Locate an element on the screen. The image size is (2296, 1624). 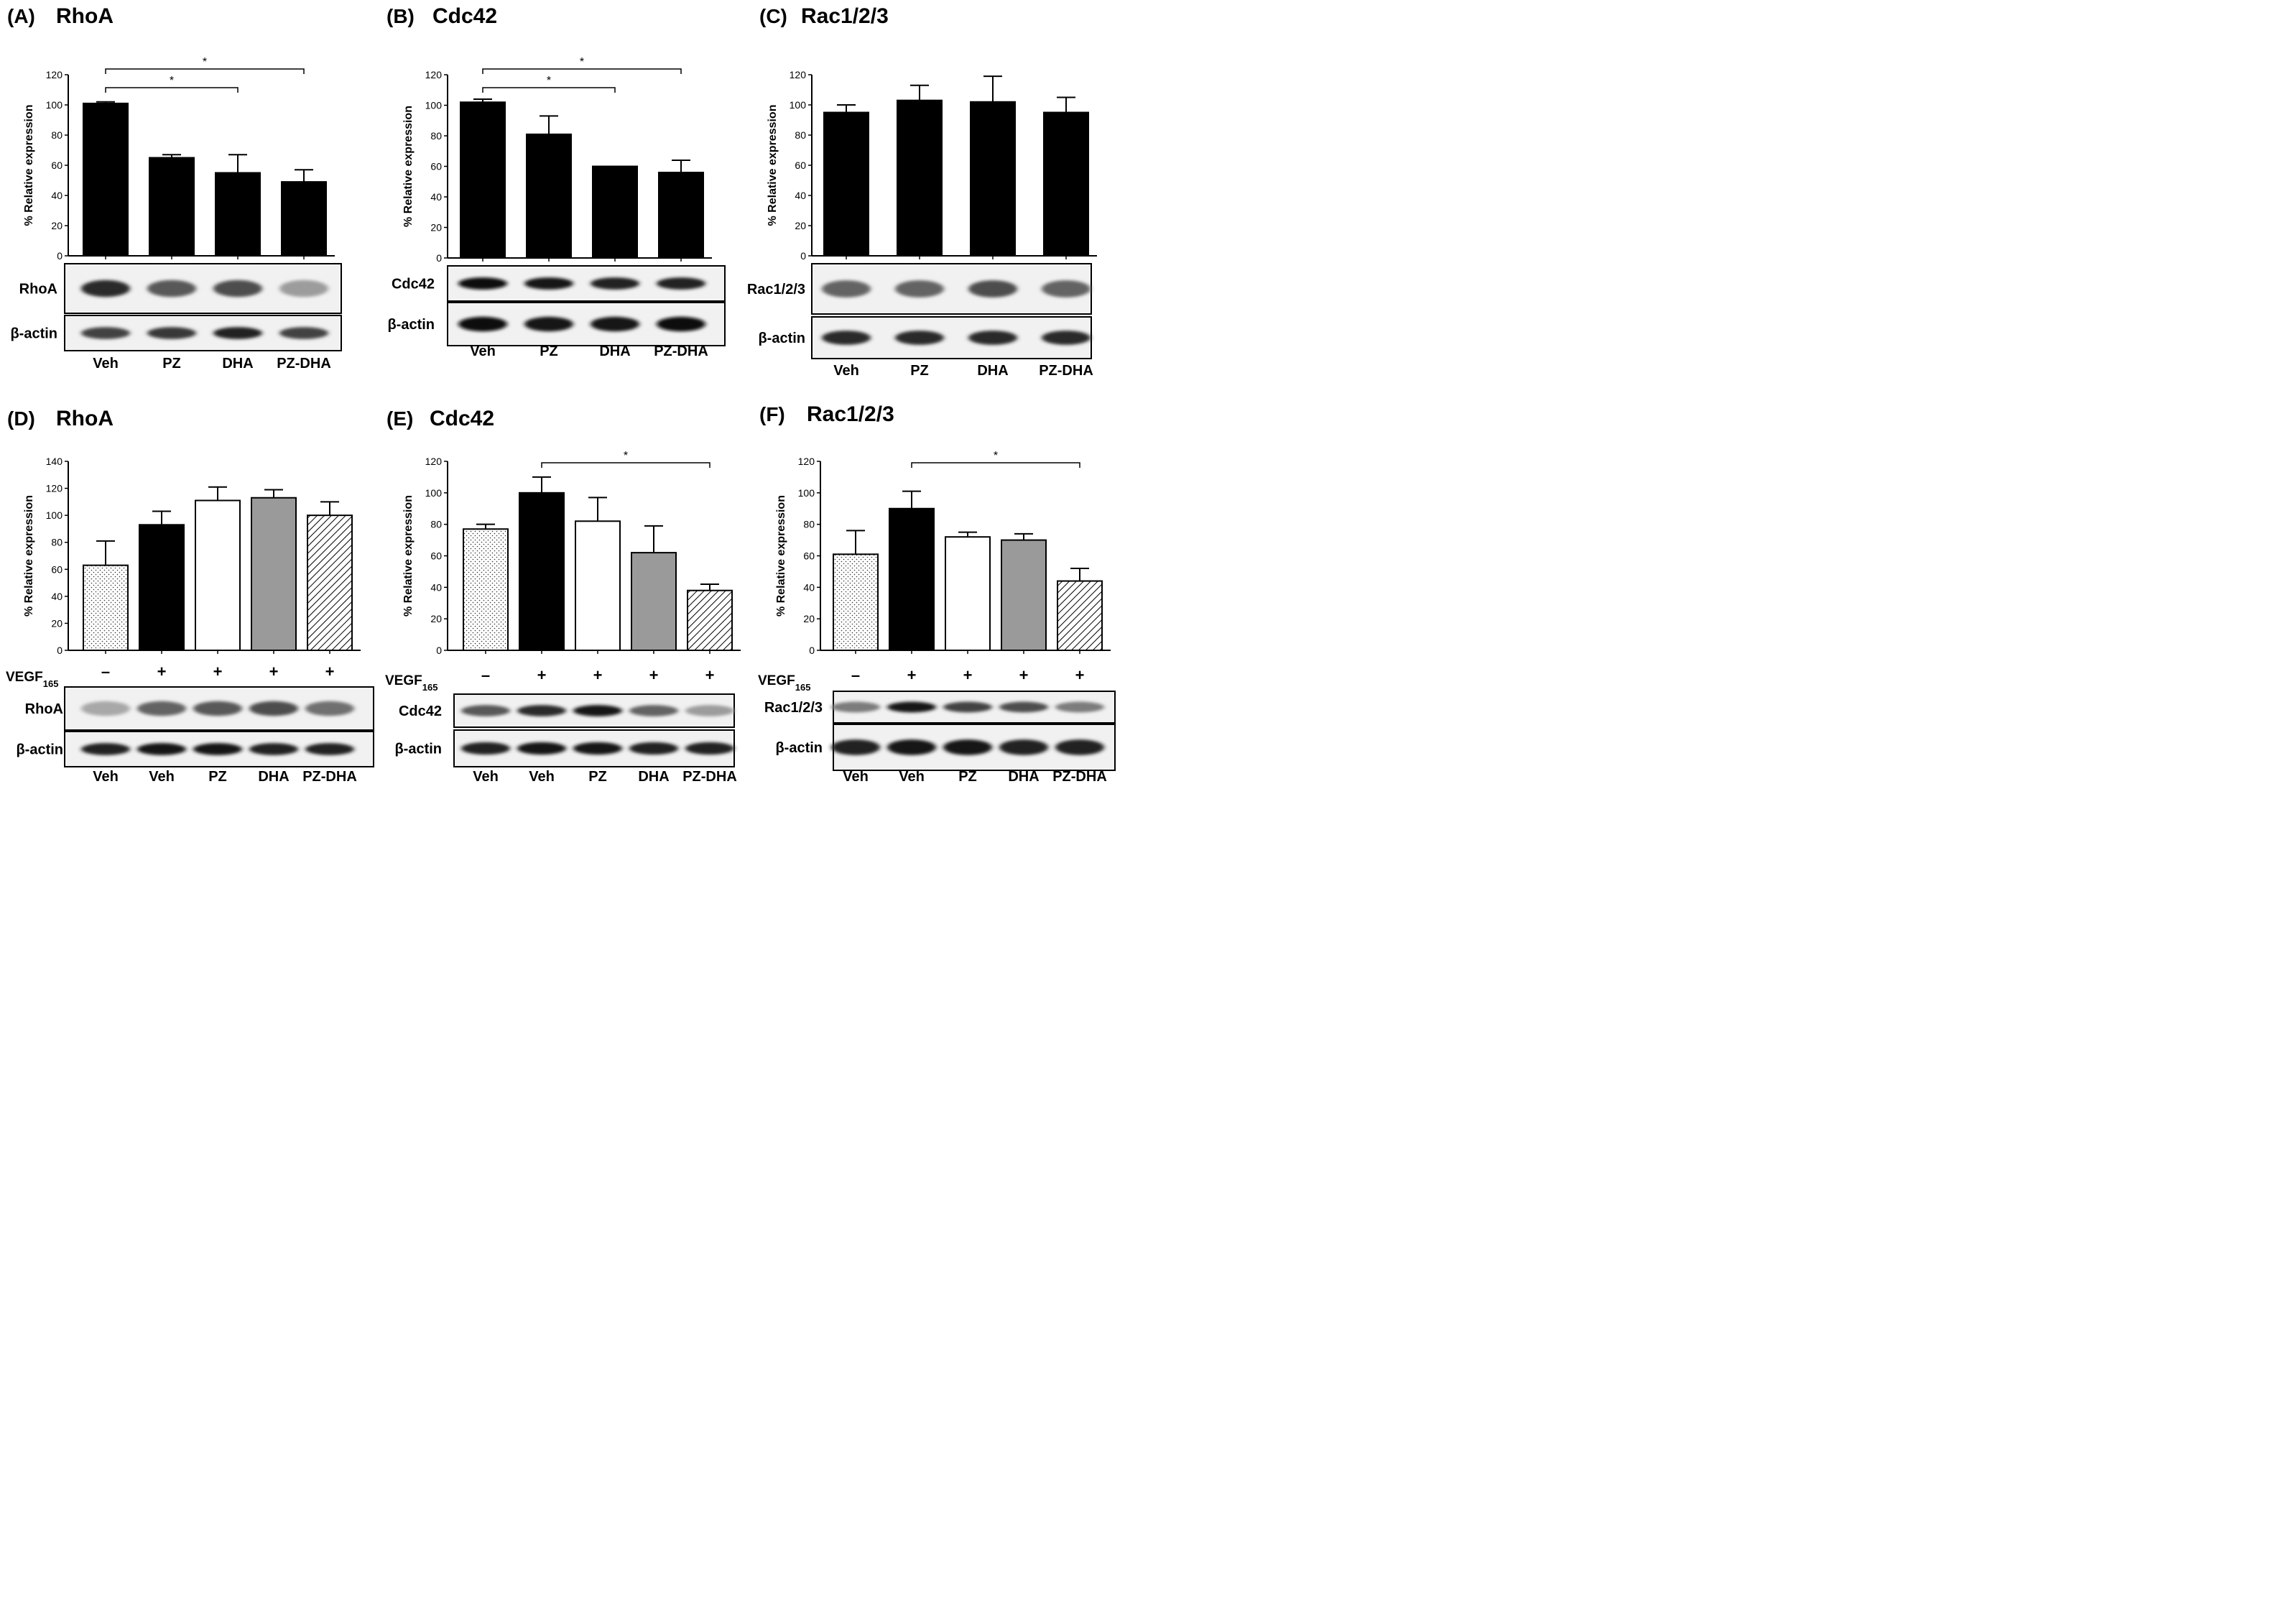
y-tick-label: 100 is located at coordinates (434, 493).